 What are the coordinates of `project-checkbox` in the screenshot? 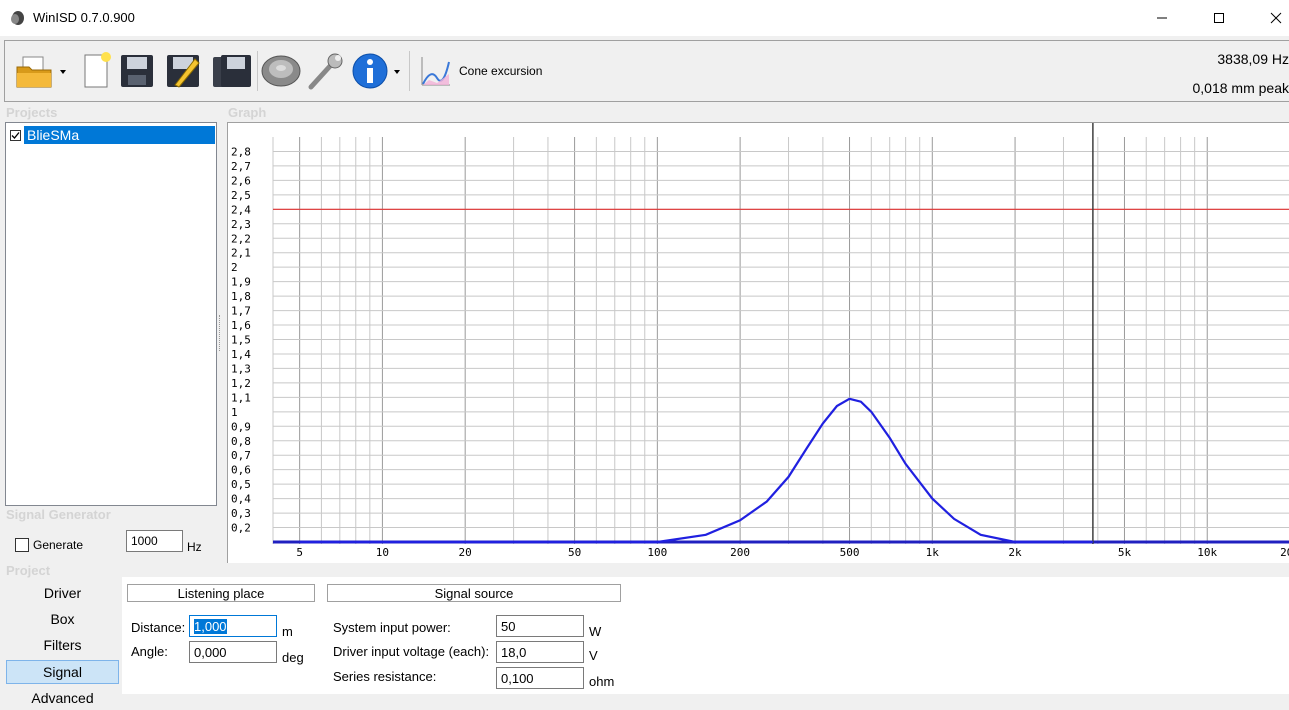 It's located at (15, 135).